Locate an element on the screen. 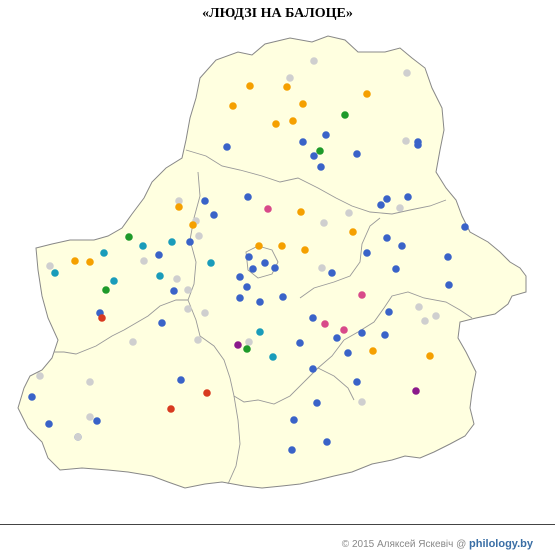  footer-credit-text: © 2015 Аляксей Яскевіч @ is located at coordinates (405, 544).